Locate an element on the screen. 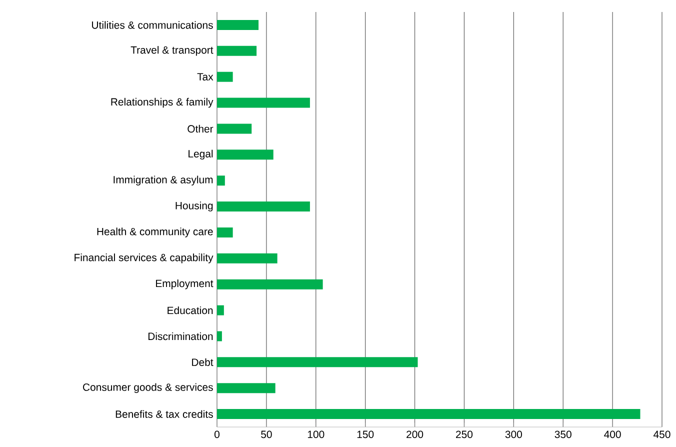 The image size is (676, 447). y-tick-label: Legal is located at coordinates (200, 155).